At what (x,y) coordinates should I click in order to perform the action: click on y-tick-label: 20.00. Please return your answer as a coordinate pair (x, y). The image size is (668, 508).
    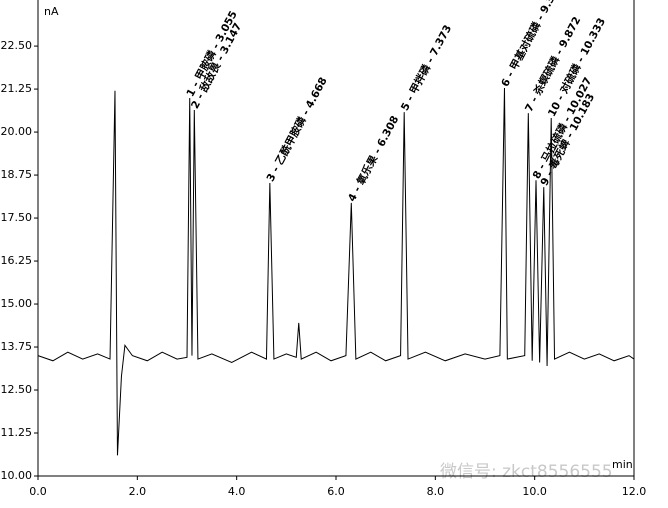
    Looking at the image, I should click on (17, 131).